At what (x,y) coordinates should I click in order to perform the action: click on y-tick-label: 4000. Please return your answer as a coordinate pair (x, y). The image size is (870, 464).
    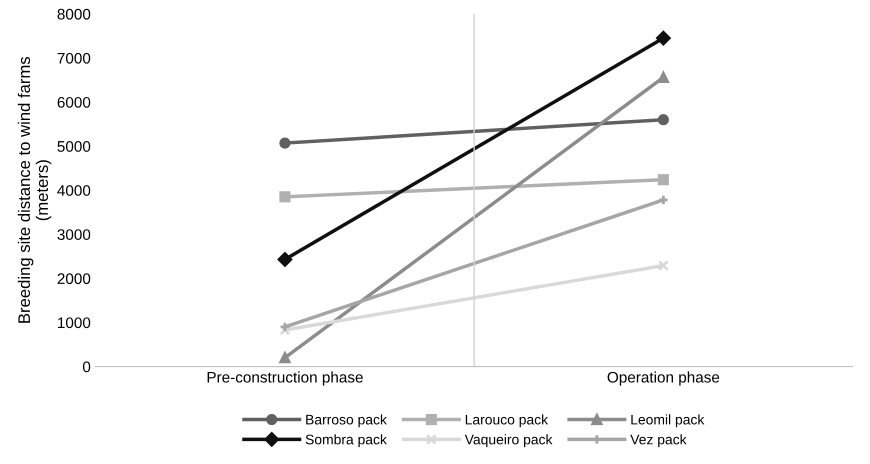
    Looking at the image, I should click on (73, 190).